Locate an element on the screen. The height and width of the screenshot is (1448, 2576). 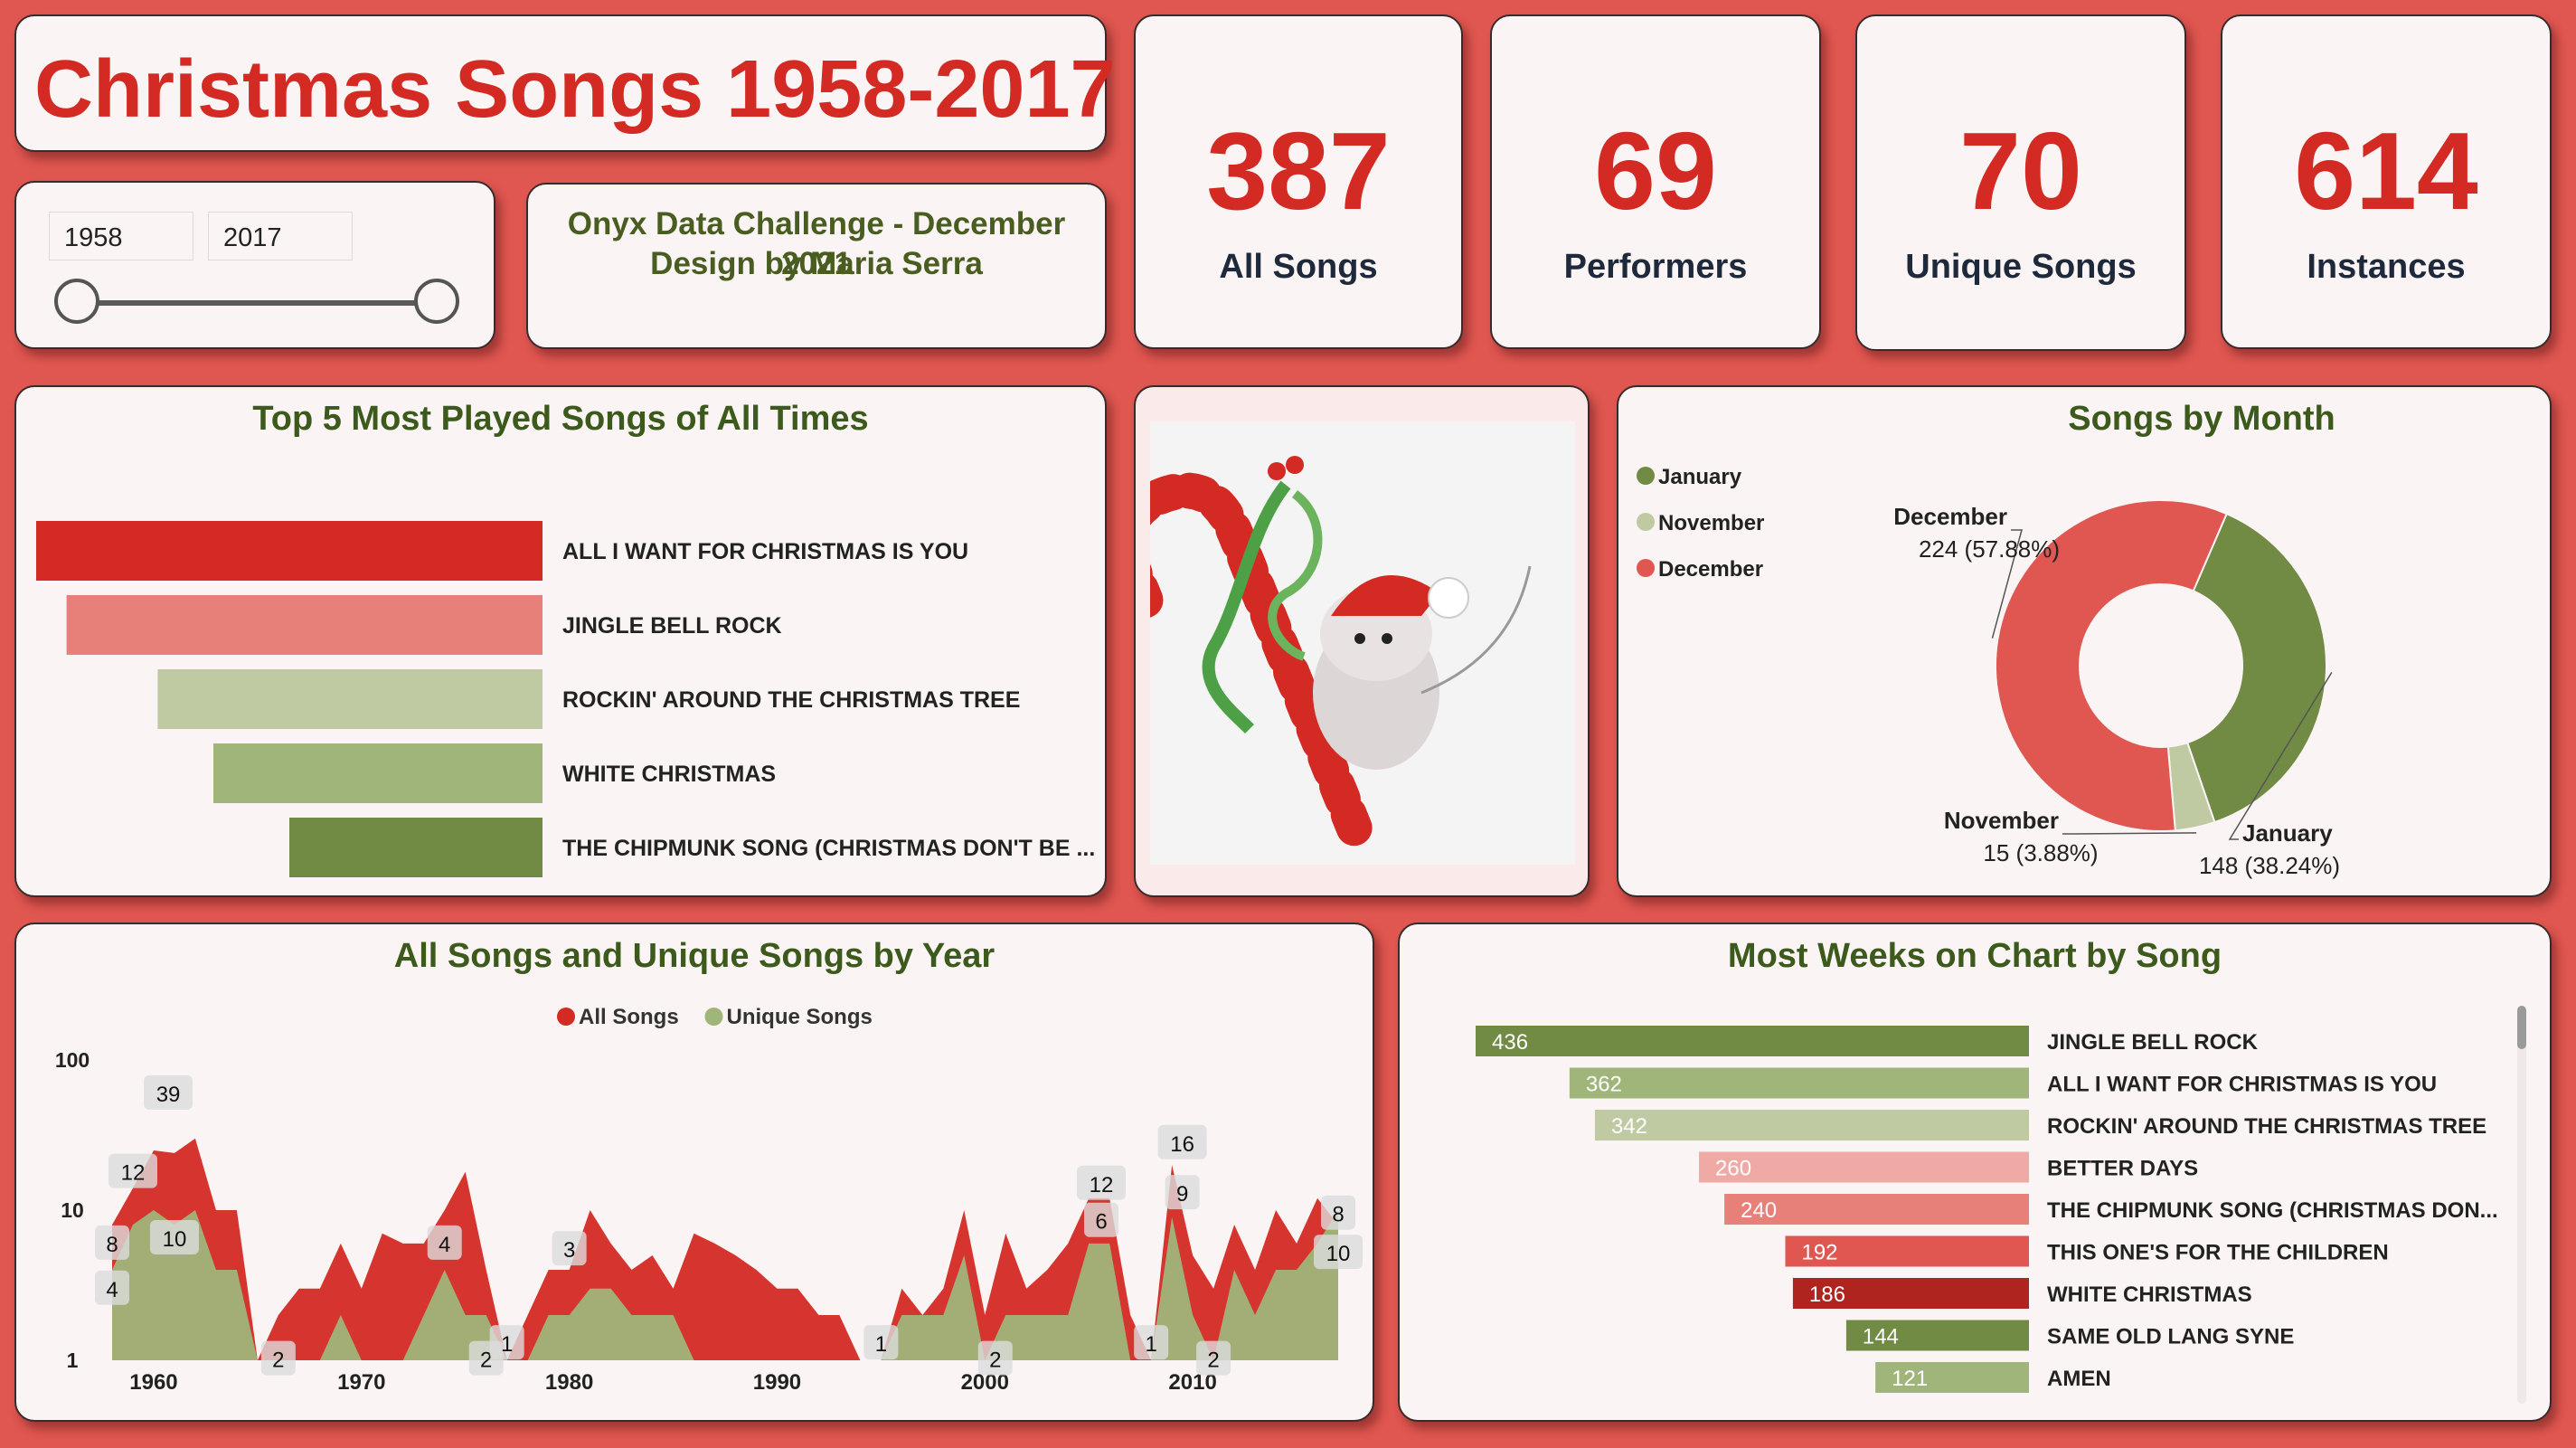
legend-label: All Songs is located at coordinates (629, 1017).